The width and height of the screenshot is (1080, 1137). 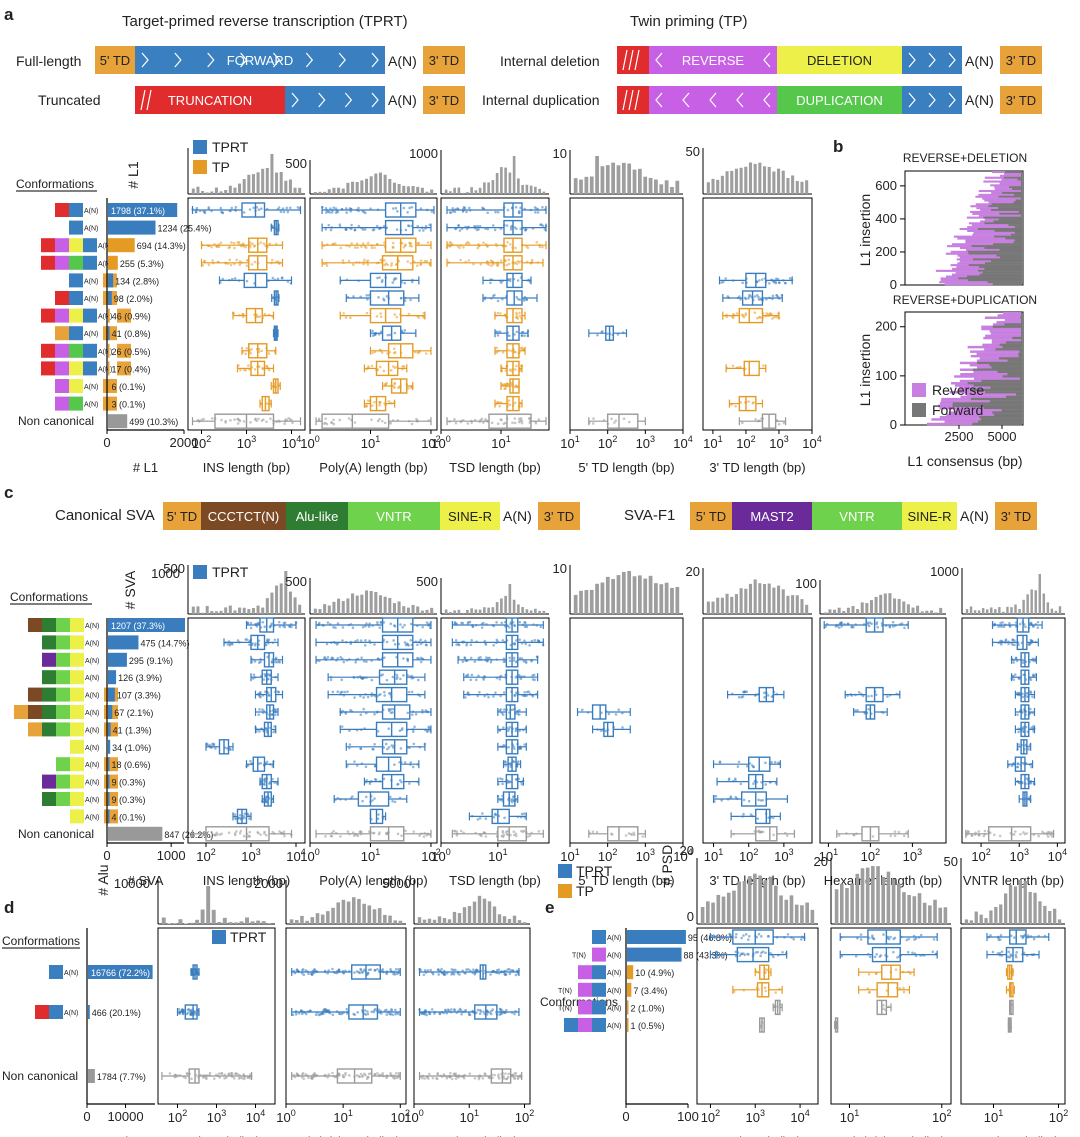 I want to click on x-tick-label: 101, so click(x=713, y=855).